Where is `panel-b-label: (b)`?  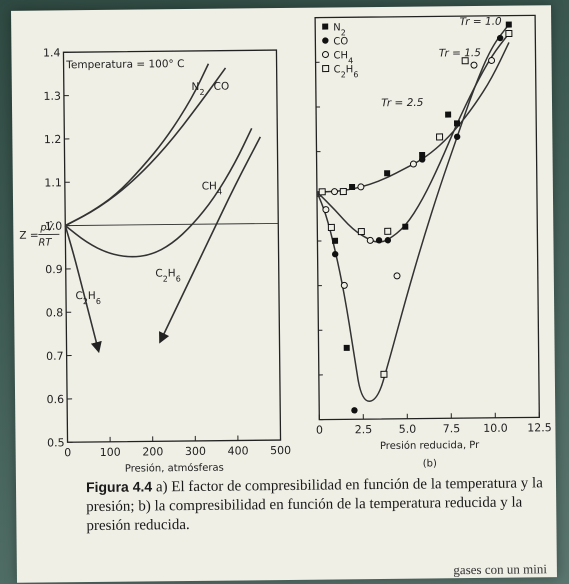 panel-b-label: (b) is located at coordinates (430, 463).